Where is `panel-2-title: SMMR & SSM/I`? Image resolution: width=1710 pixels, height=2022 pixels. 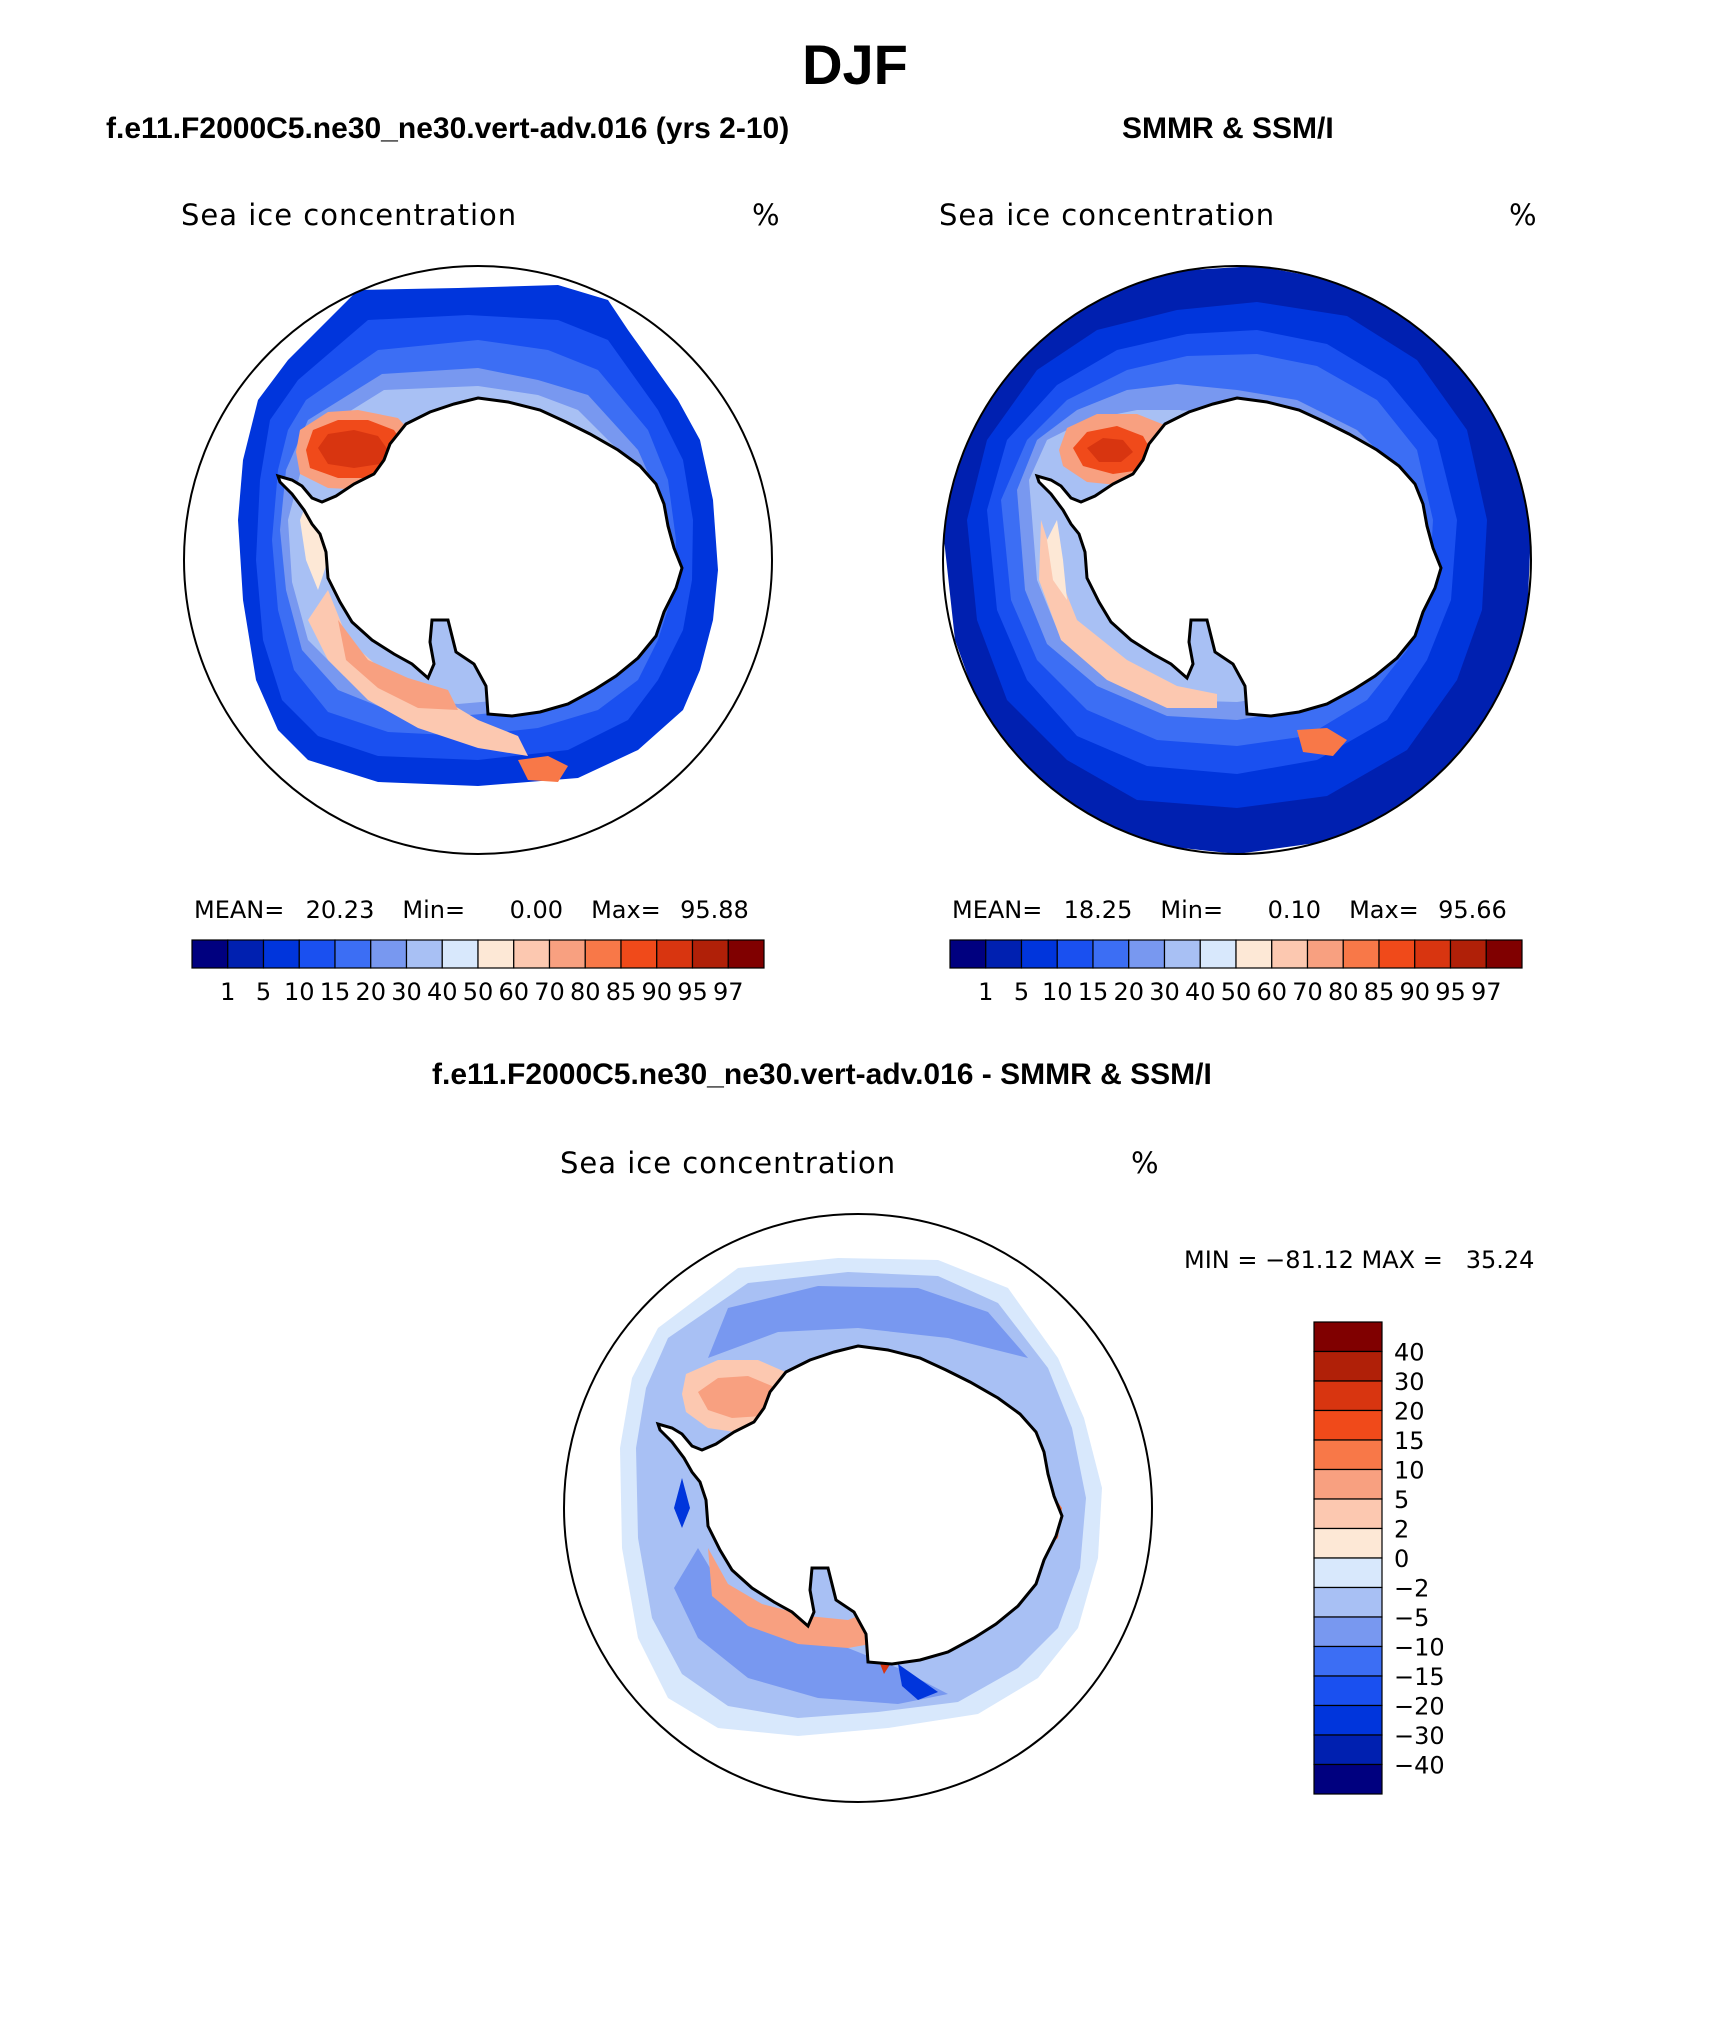 panel-2-title: SMMR & SSM/I is located at coordinates (1228, 128).